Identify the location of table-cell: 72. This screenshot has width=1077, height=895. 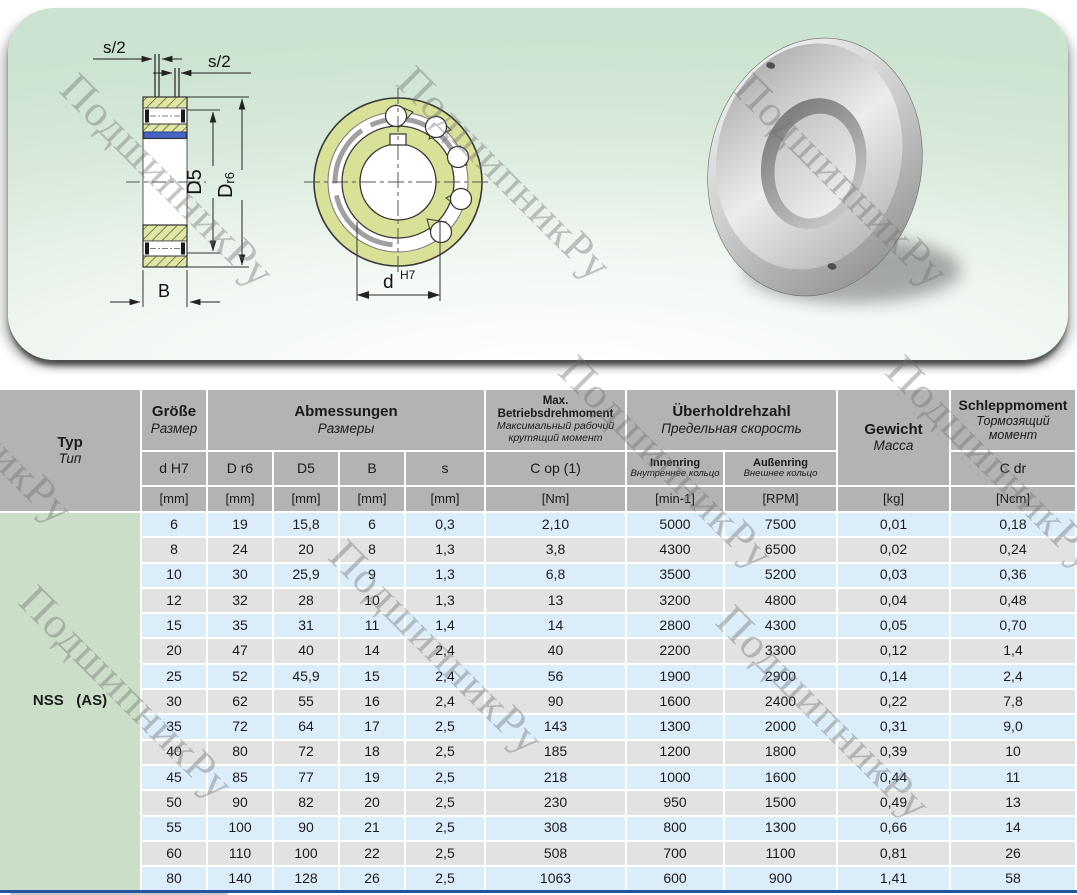
(306, 752).